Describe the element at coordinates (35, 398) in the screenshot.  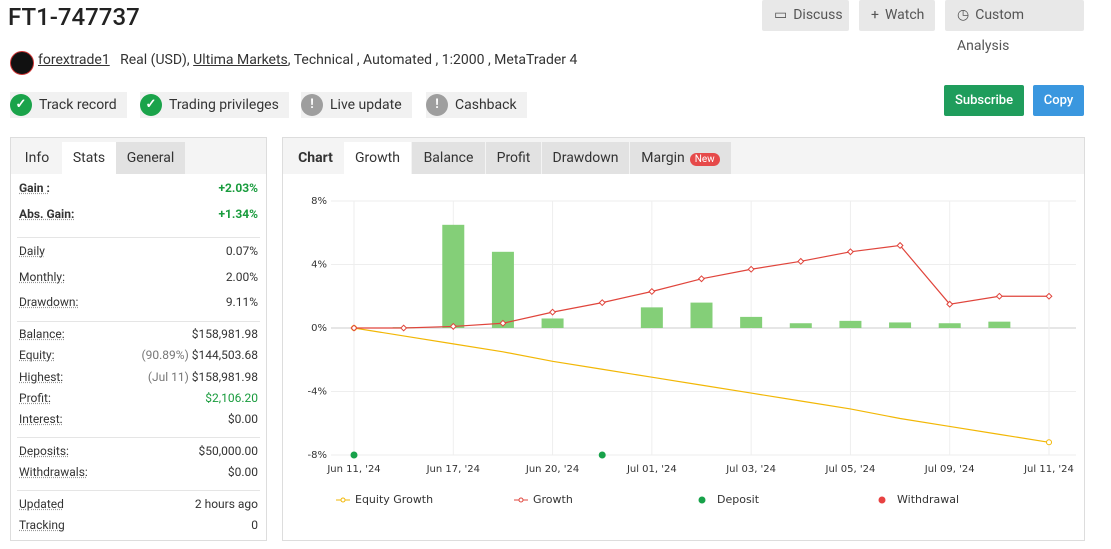
I see `stat-label: Profit:` at that location.